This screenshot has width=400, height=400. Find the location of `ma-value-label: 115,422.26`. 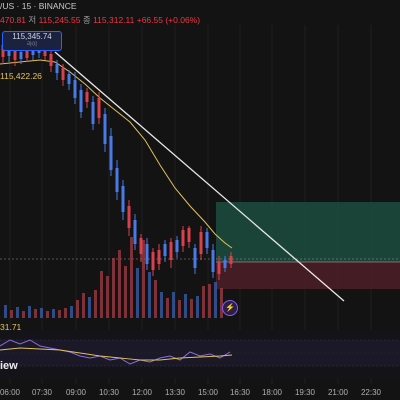

ma-value-label: 115,422.26 is located at coordinates (21, 76).